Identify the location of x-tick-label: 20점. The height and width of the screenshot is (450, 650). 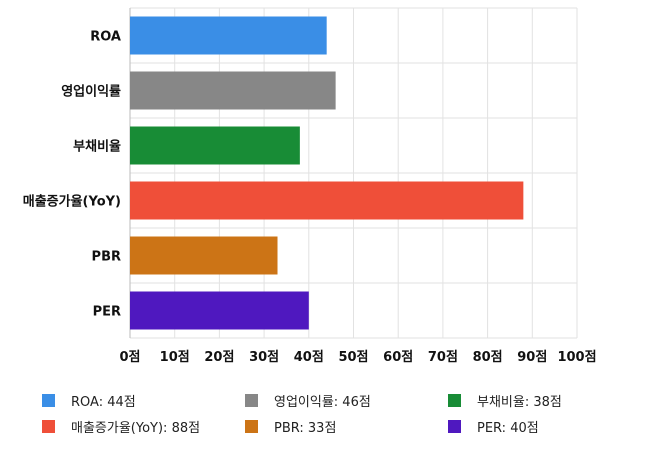
(219, 357).